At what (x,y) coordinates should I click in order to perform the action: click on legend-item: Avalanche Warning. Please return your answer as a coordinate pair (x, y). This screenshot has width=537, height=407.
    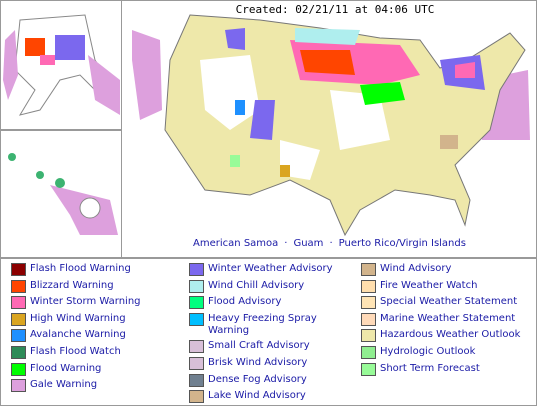
    Looking at the image, I should click on (96, 336).